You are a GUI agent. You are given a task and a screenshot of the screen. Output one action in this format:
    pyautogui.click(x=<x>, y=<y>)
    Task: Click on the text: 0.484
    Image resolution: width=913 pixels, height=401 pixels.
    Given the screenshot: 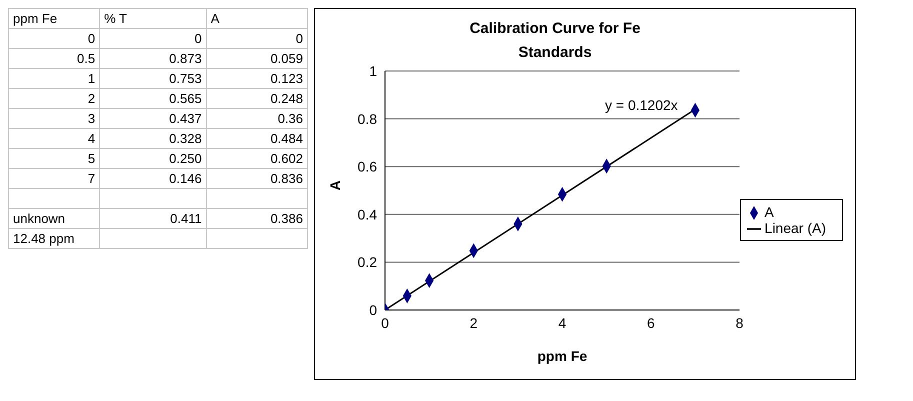 What is the action you would take?
    pyautogui.click(x=257, y=138)
    